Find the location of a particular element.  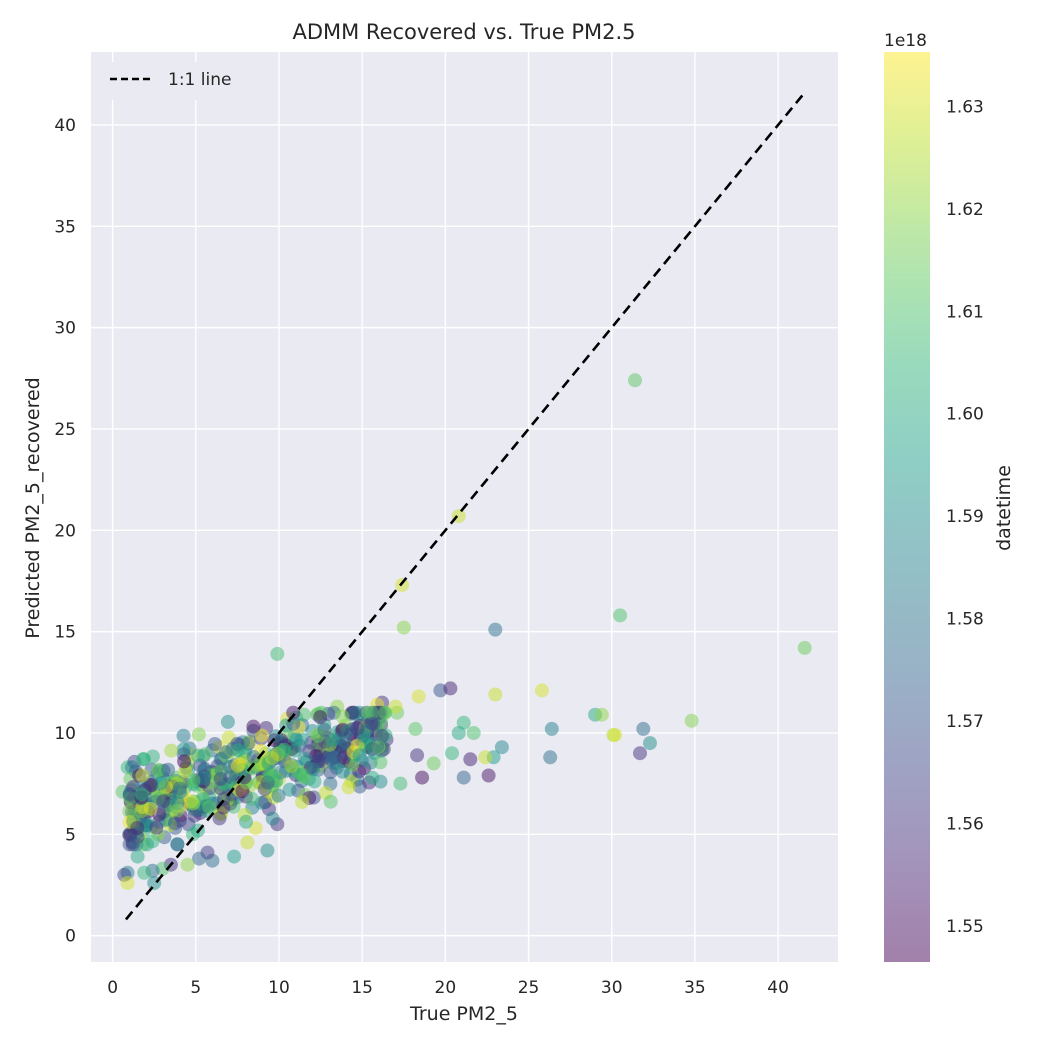

x-tick-label: 35 is located at coordinates (695, 988).